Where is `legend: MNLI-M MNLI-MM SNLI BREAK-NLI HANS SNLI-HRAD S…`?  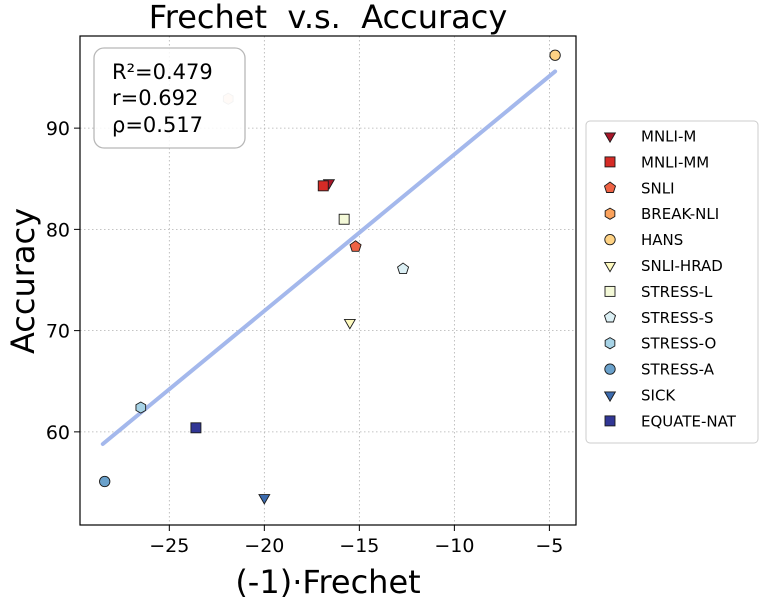
legend: MNLI-M MNLI-MM SNLI BREAK-NLI HANS SNLI-HRAD S… is located at coordinates (672, 282).